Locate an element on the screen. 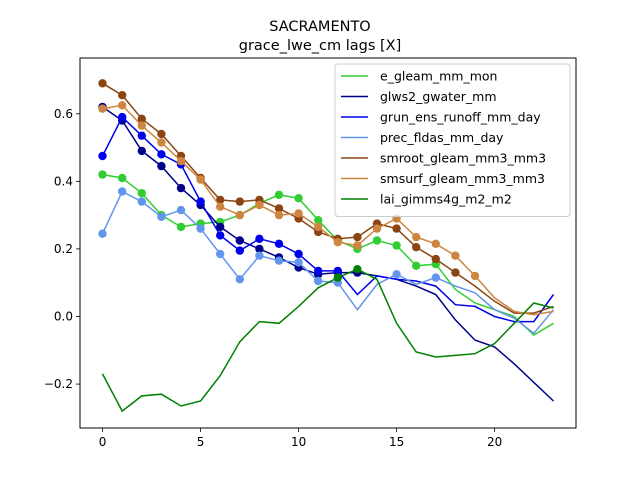 This screenshot has width=640, height=484. legend-label: lai_gimms4g_m2_m2 is located at coordinates (446, 199).